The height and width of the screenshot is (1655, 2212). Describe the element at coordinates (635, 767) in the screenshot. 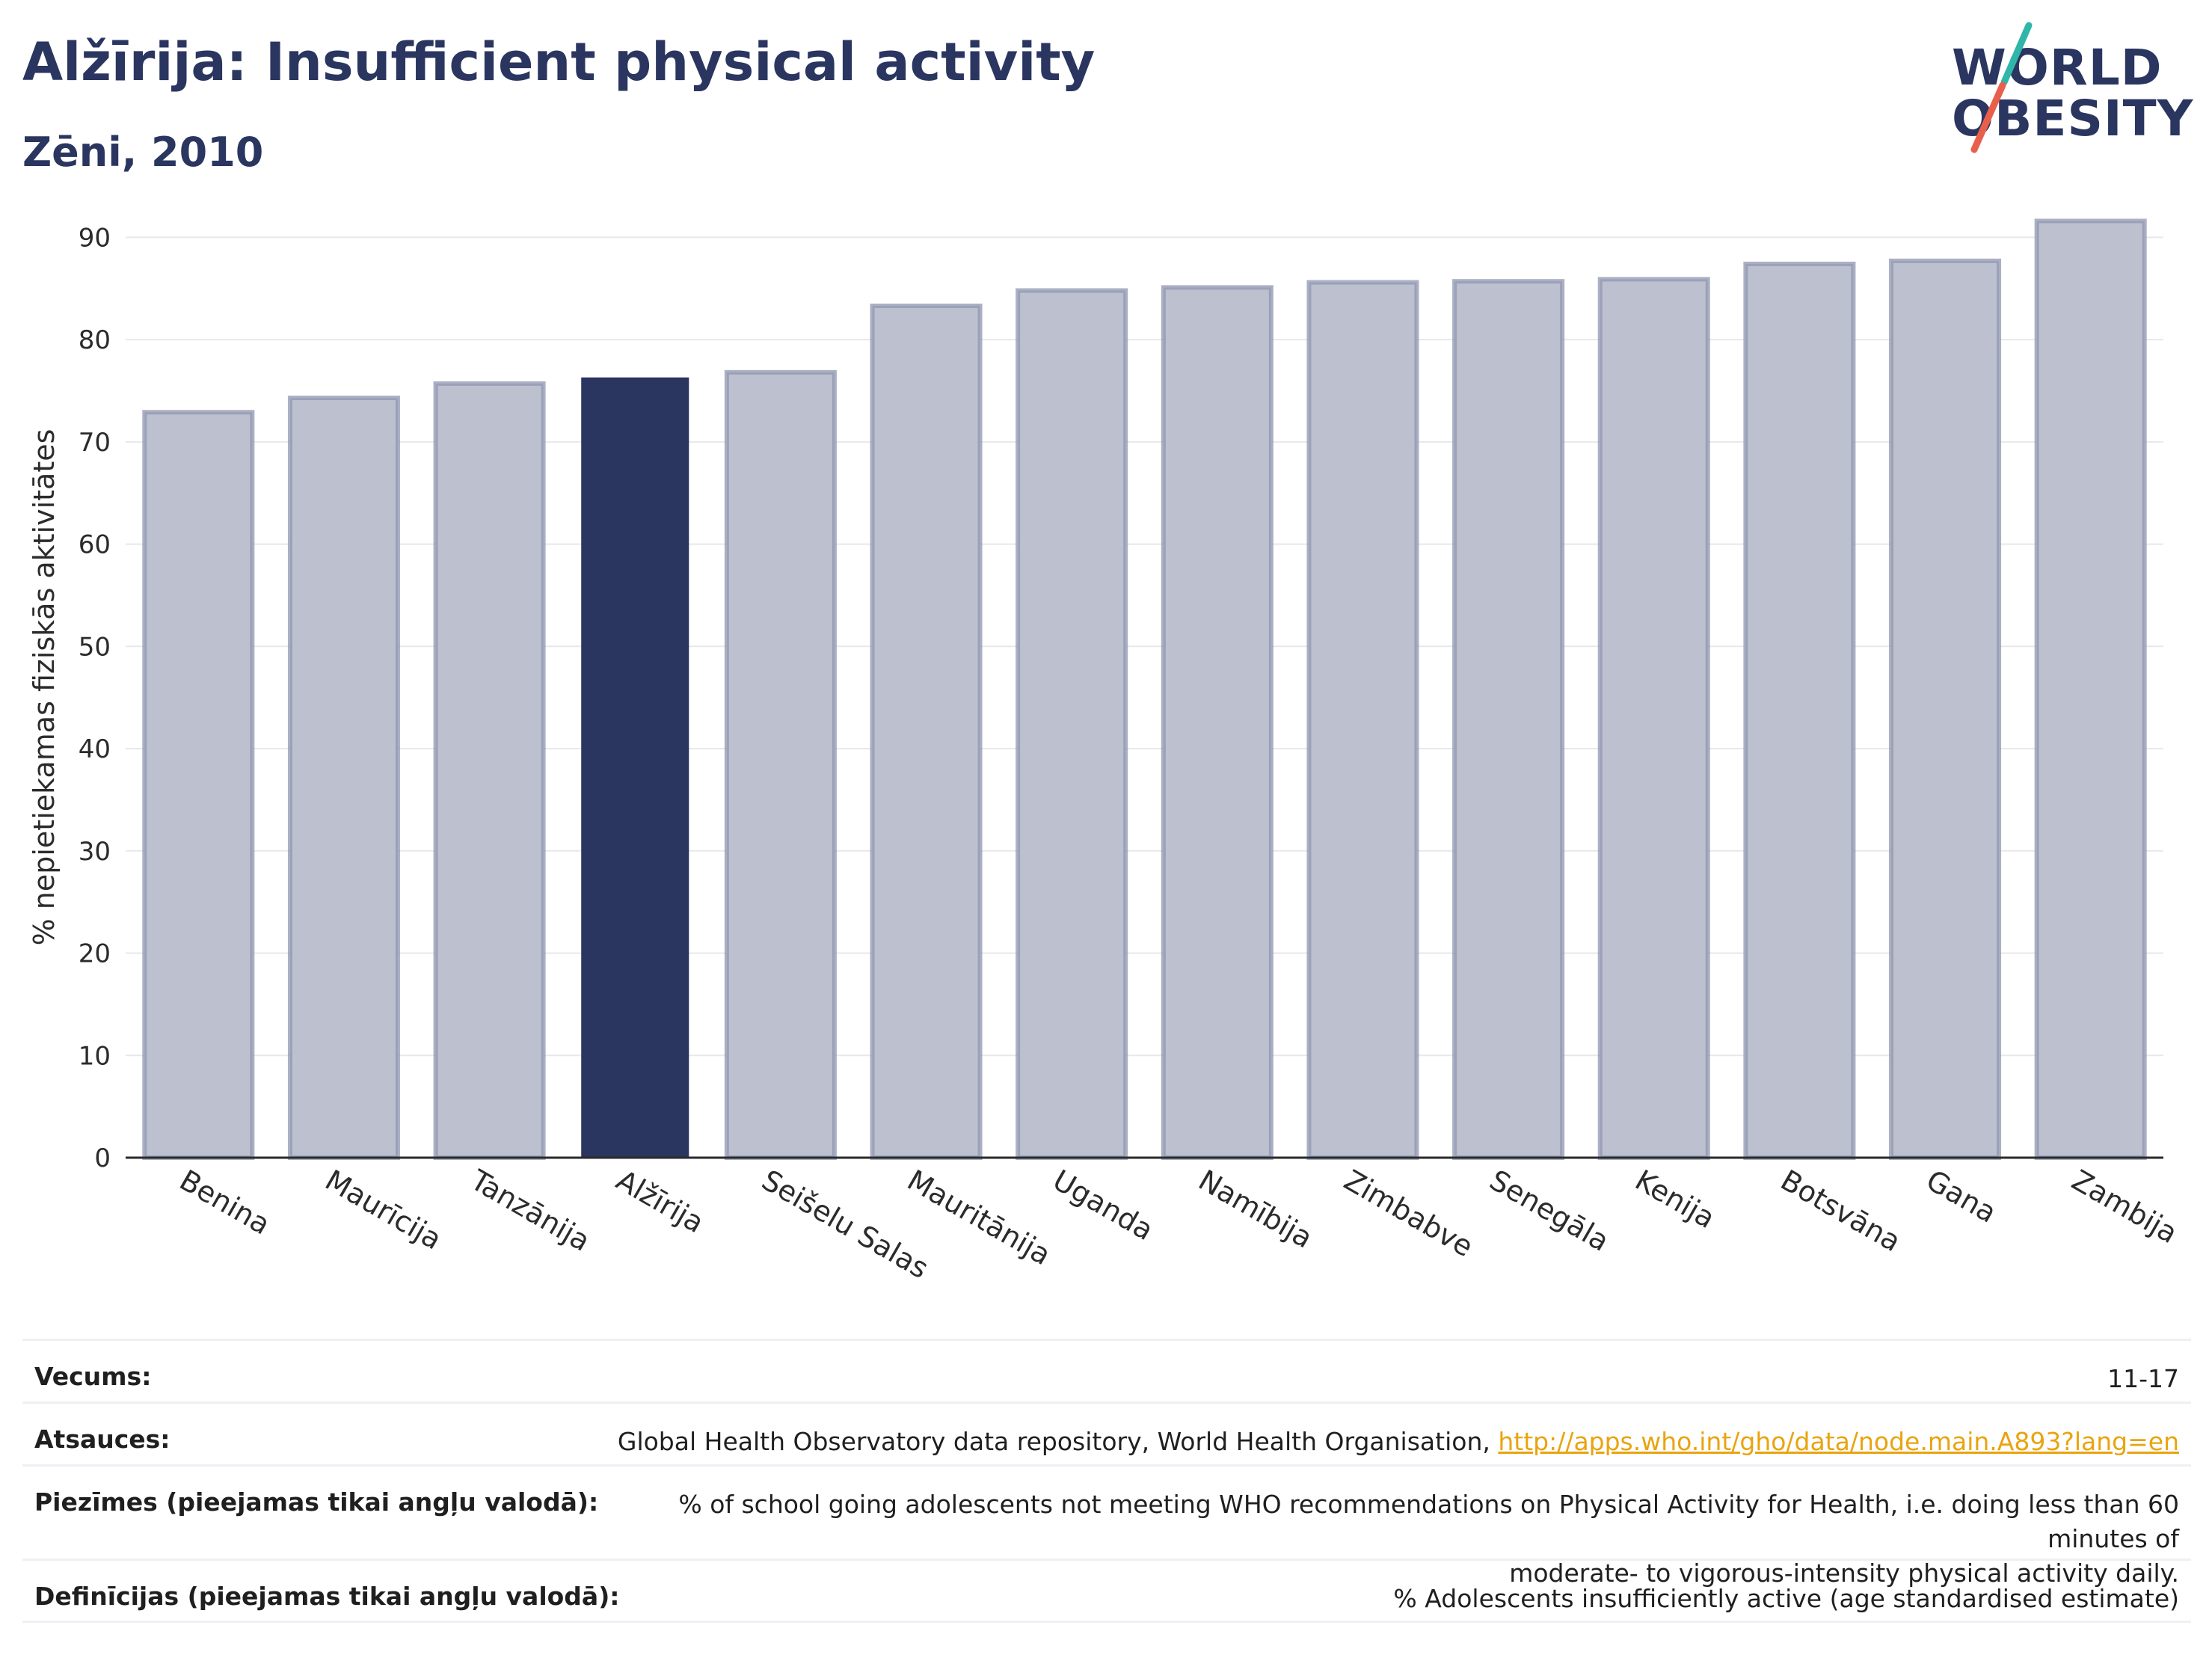

I see `bar-Alžīrija` at that location.